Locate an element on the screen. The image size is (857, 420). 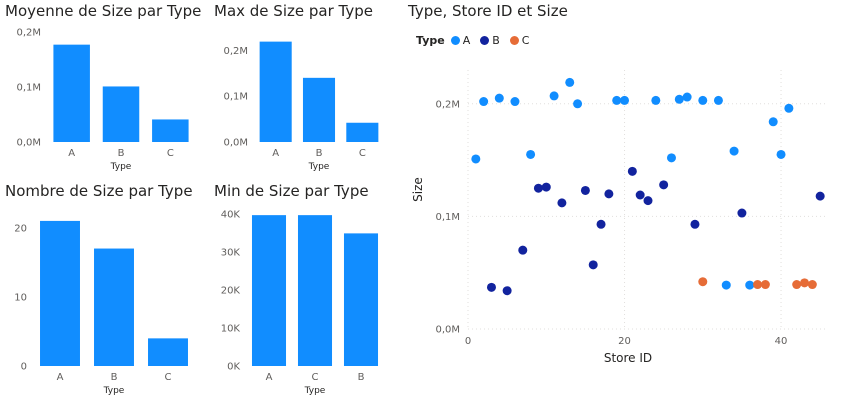
legend-label-b: B is located at coordinates (496, 40).